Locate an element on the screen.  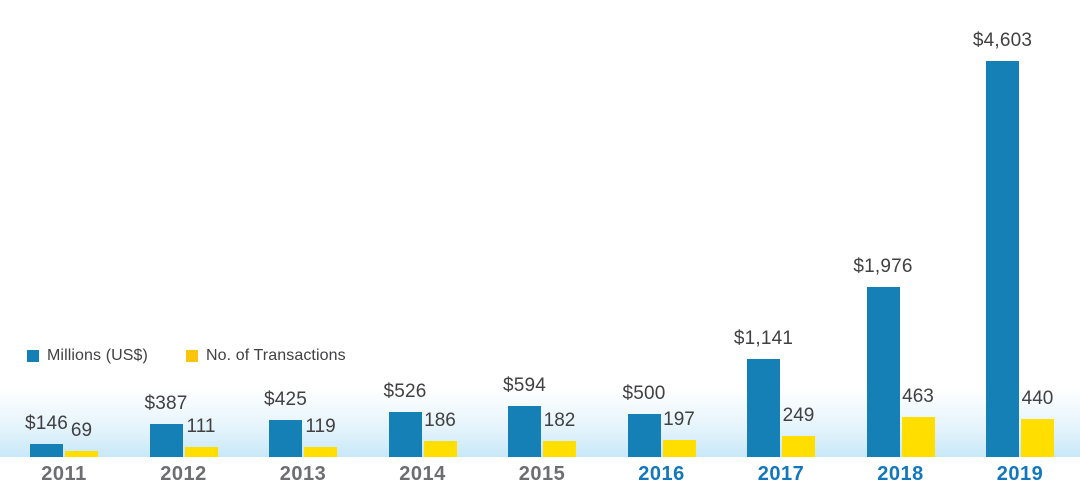
value-label: $387 is located at coordinates (166, 403).